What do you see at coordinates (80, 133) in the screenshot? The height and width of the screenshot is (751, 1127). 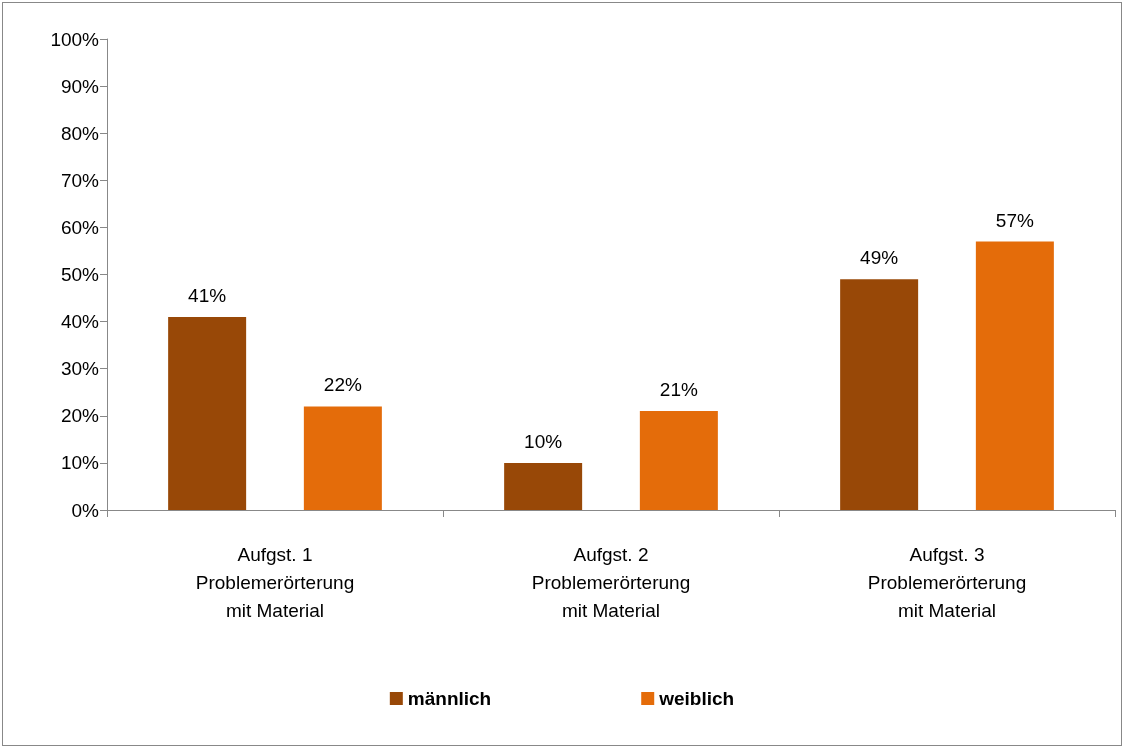 I see `y-tick-label: 80%` at bounding box center [80, 133].